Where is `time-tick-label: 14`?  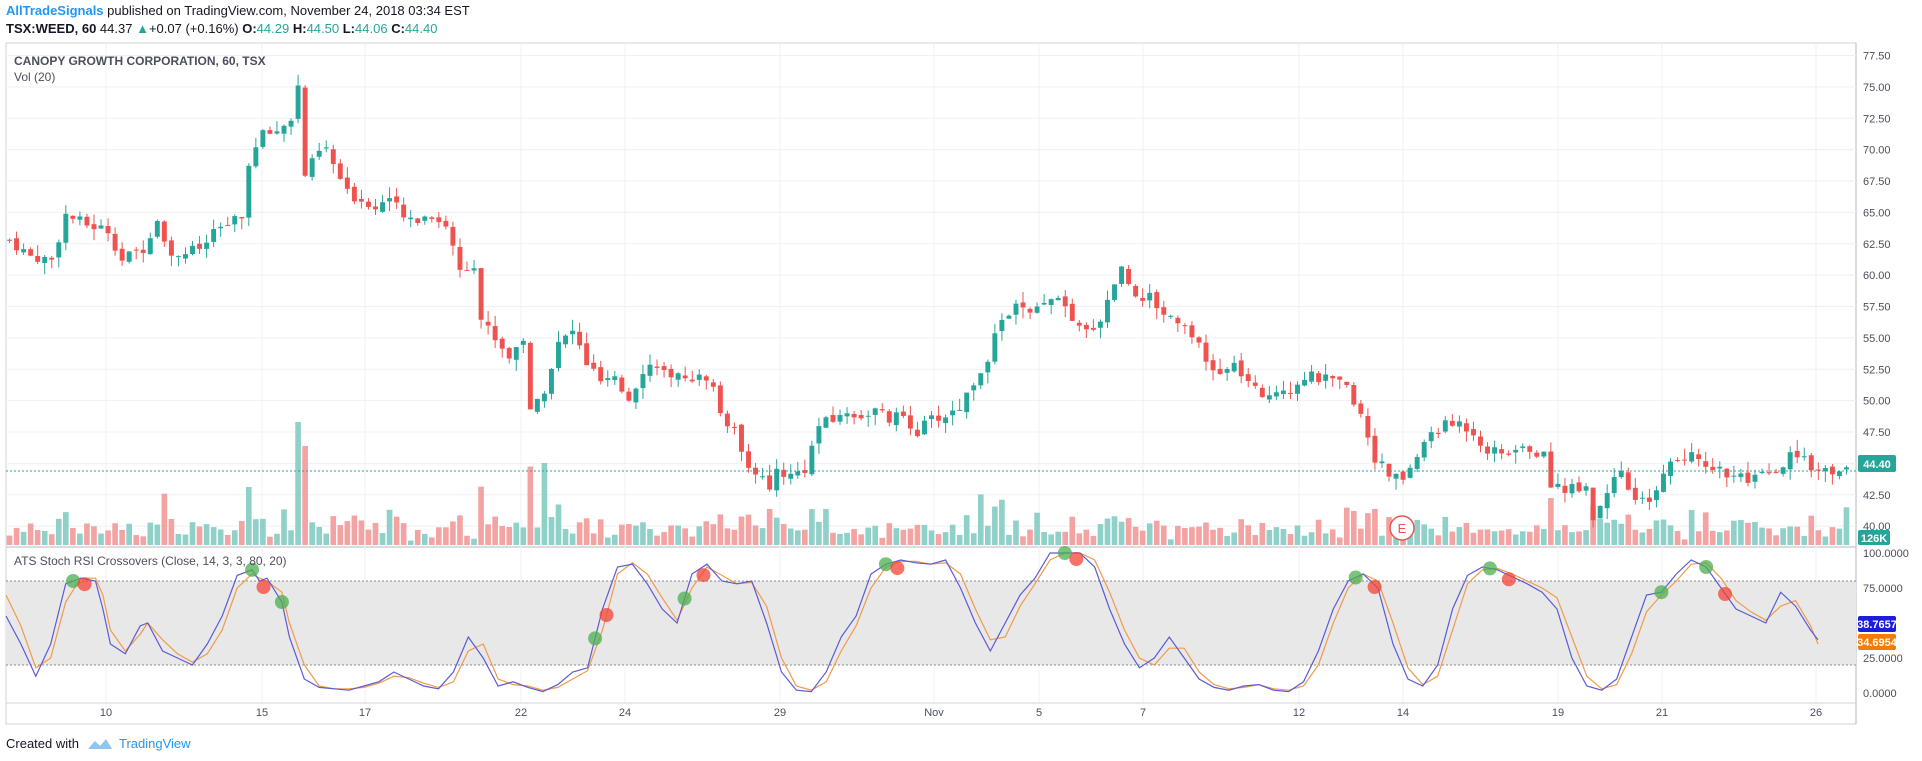
time-tick-label: 14 is located at coordinates (1403, 713).